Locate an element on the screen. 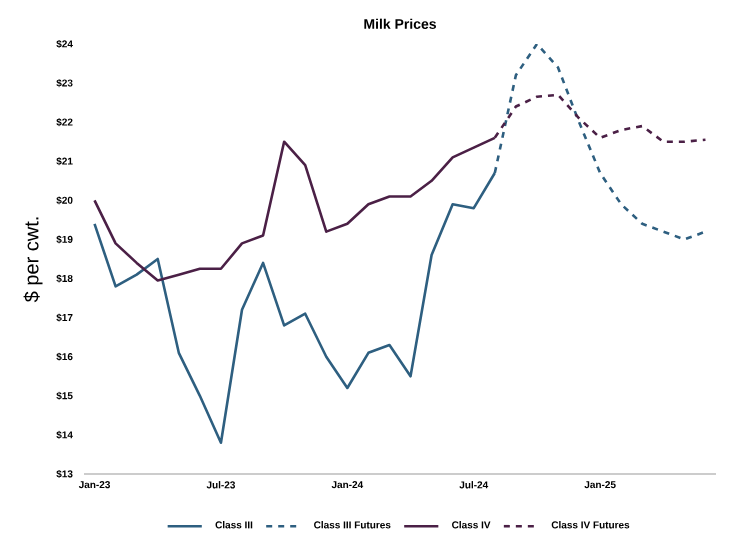 Image resolution: width=734 pixels, height=558 pixels. y-axis-title: $ per cwt. is located at coordinates (33, 260).